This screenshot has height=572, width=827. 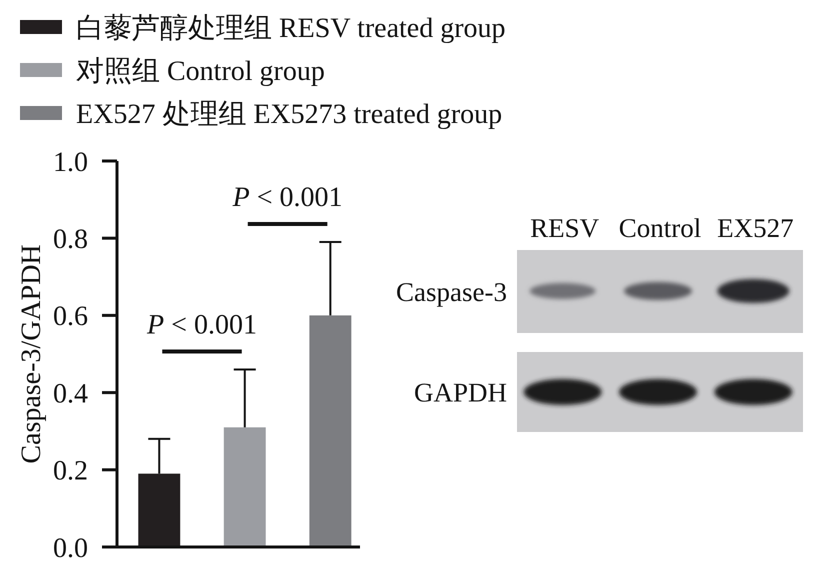 What do you see at coordinates (460, 392) in the screenshot?
I see `text: GAPDH` at bounding box center [460, 392].